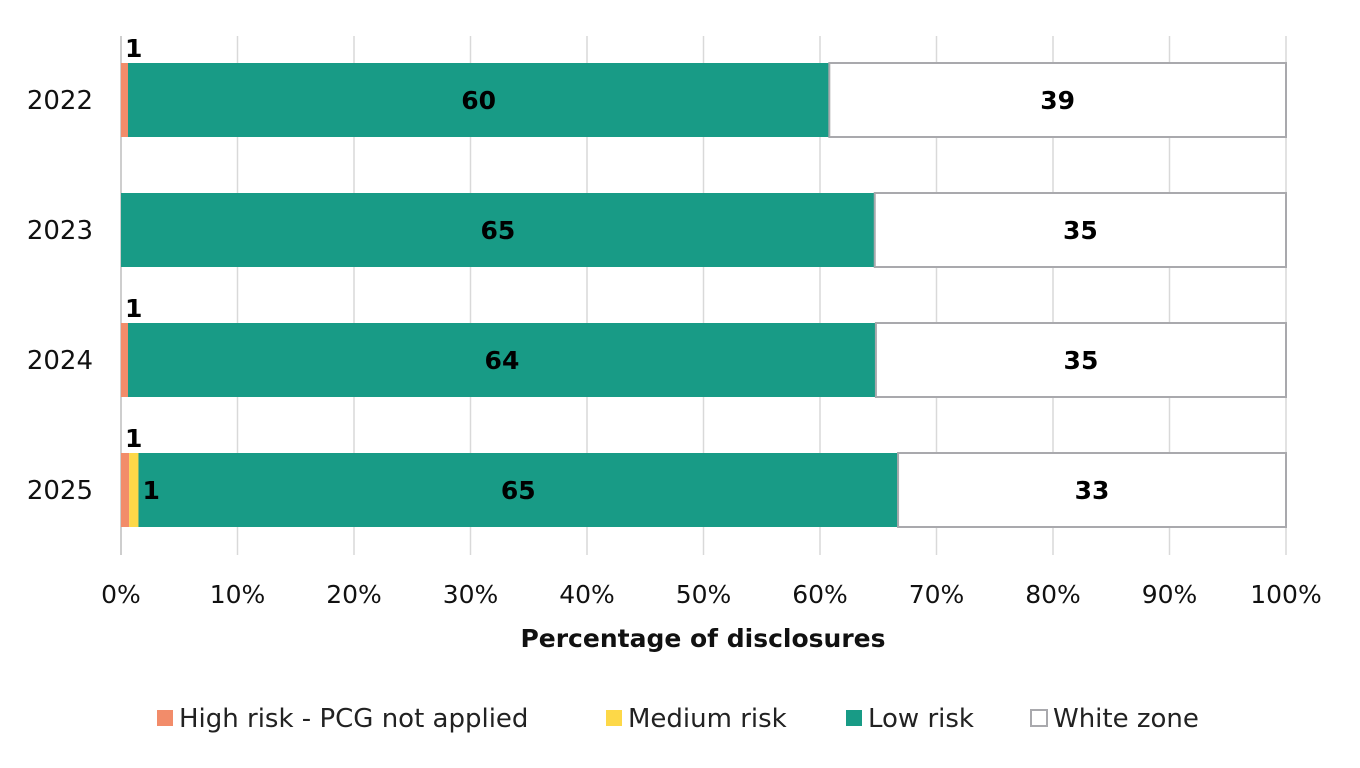  I want to click on data-label: 39, so click(1057, 100).